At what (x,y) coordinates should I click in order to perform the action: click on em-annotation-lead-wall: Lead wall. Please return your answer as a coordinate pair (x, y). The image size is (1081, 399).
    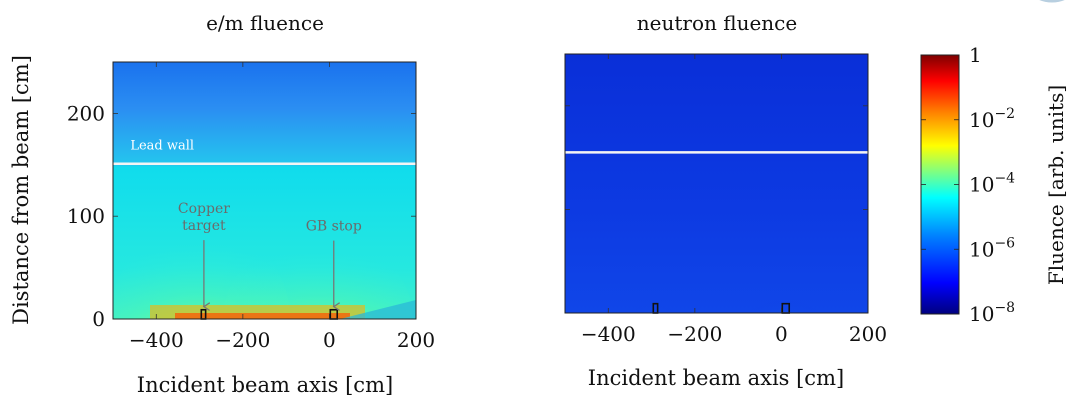
    Looking at the image, I should click on (162, 145).